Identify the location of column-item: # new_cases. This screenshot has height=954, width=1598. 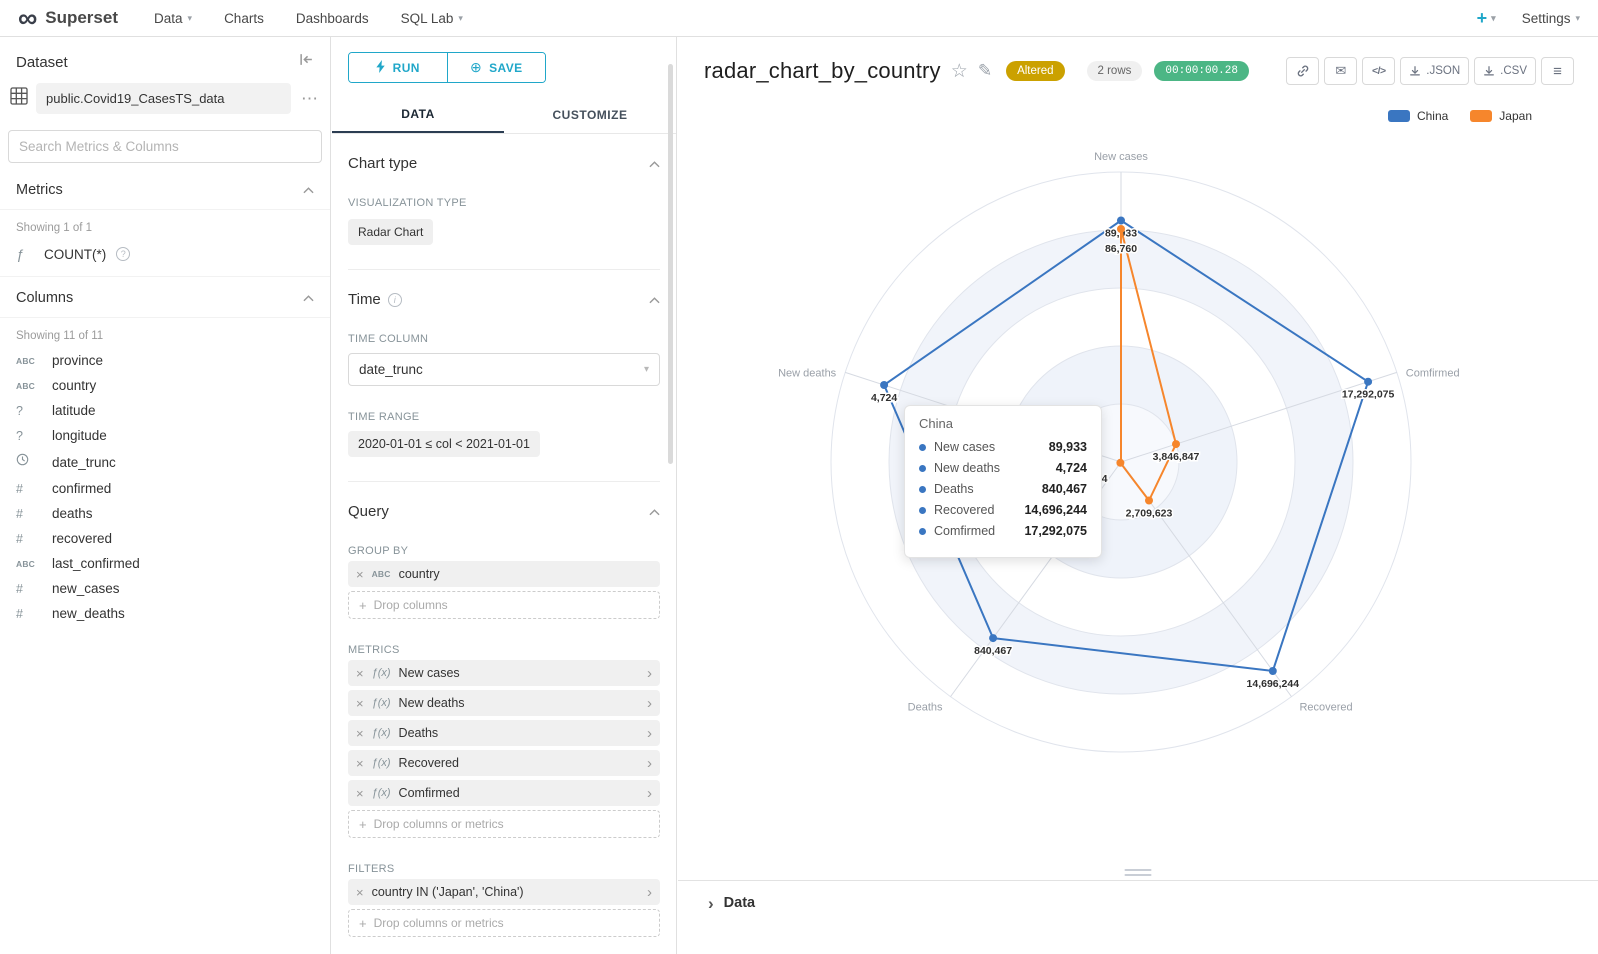
(68, 588).